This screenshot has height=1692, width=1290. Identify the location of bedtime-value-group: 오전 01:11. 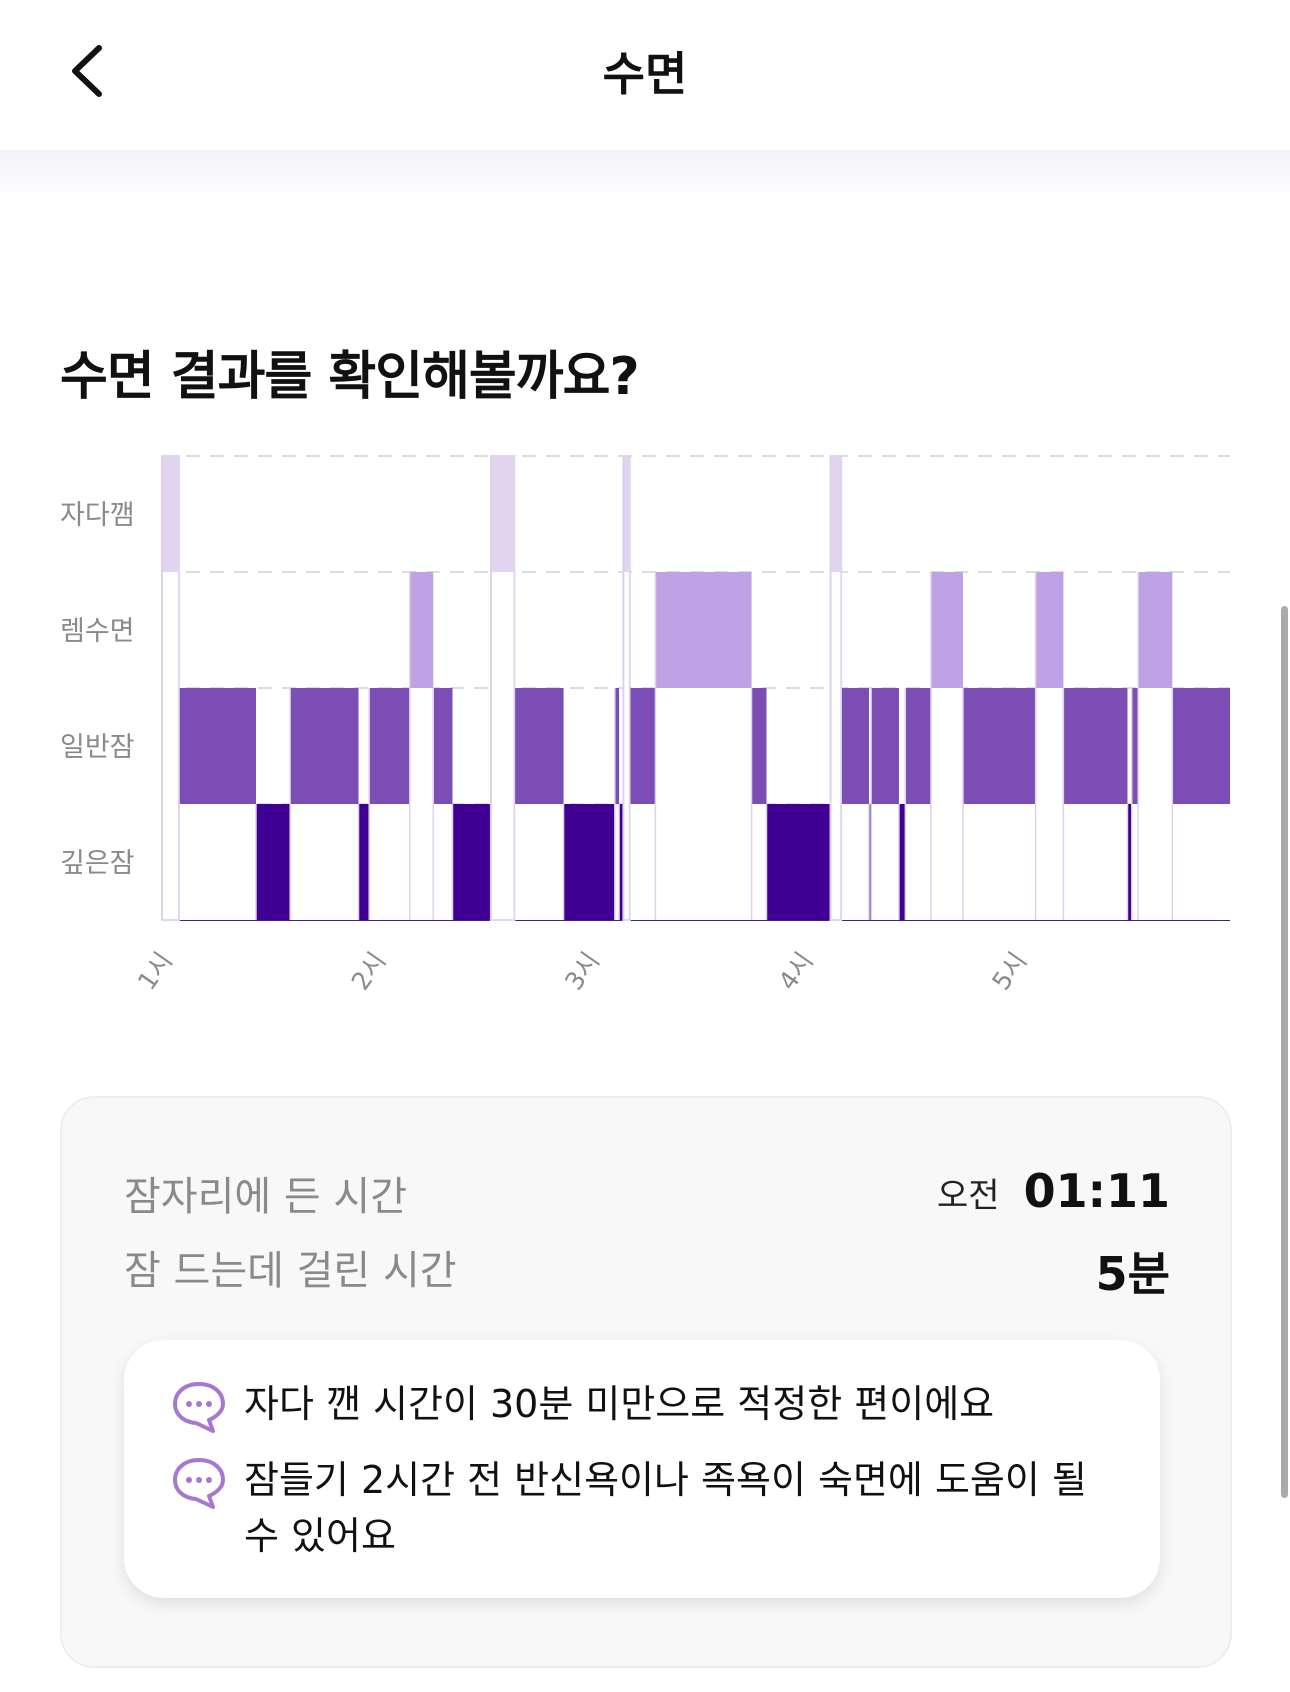
(1053, 1191).